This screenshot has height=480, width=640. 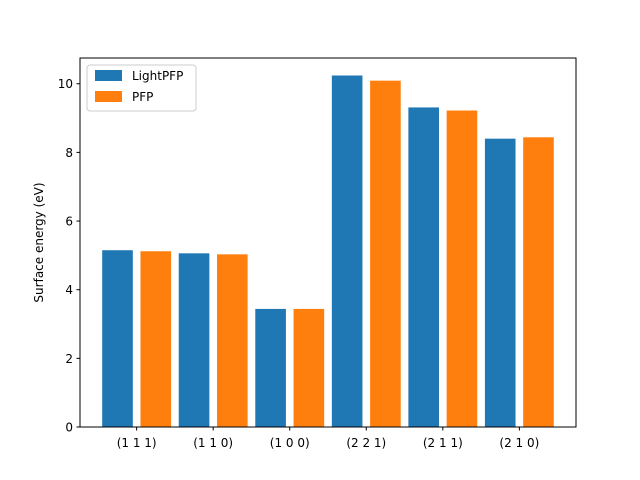 I want to click on legend-swatch-lightpfp, so click(x=108, y=75).